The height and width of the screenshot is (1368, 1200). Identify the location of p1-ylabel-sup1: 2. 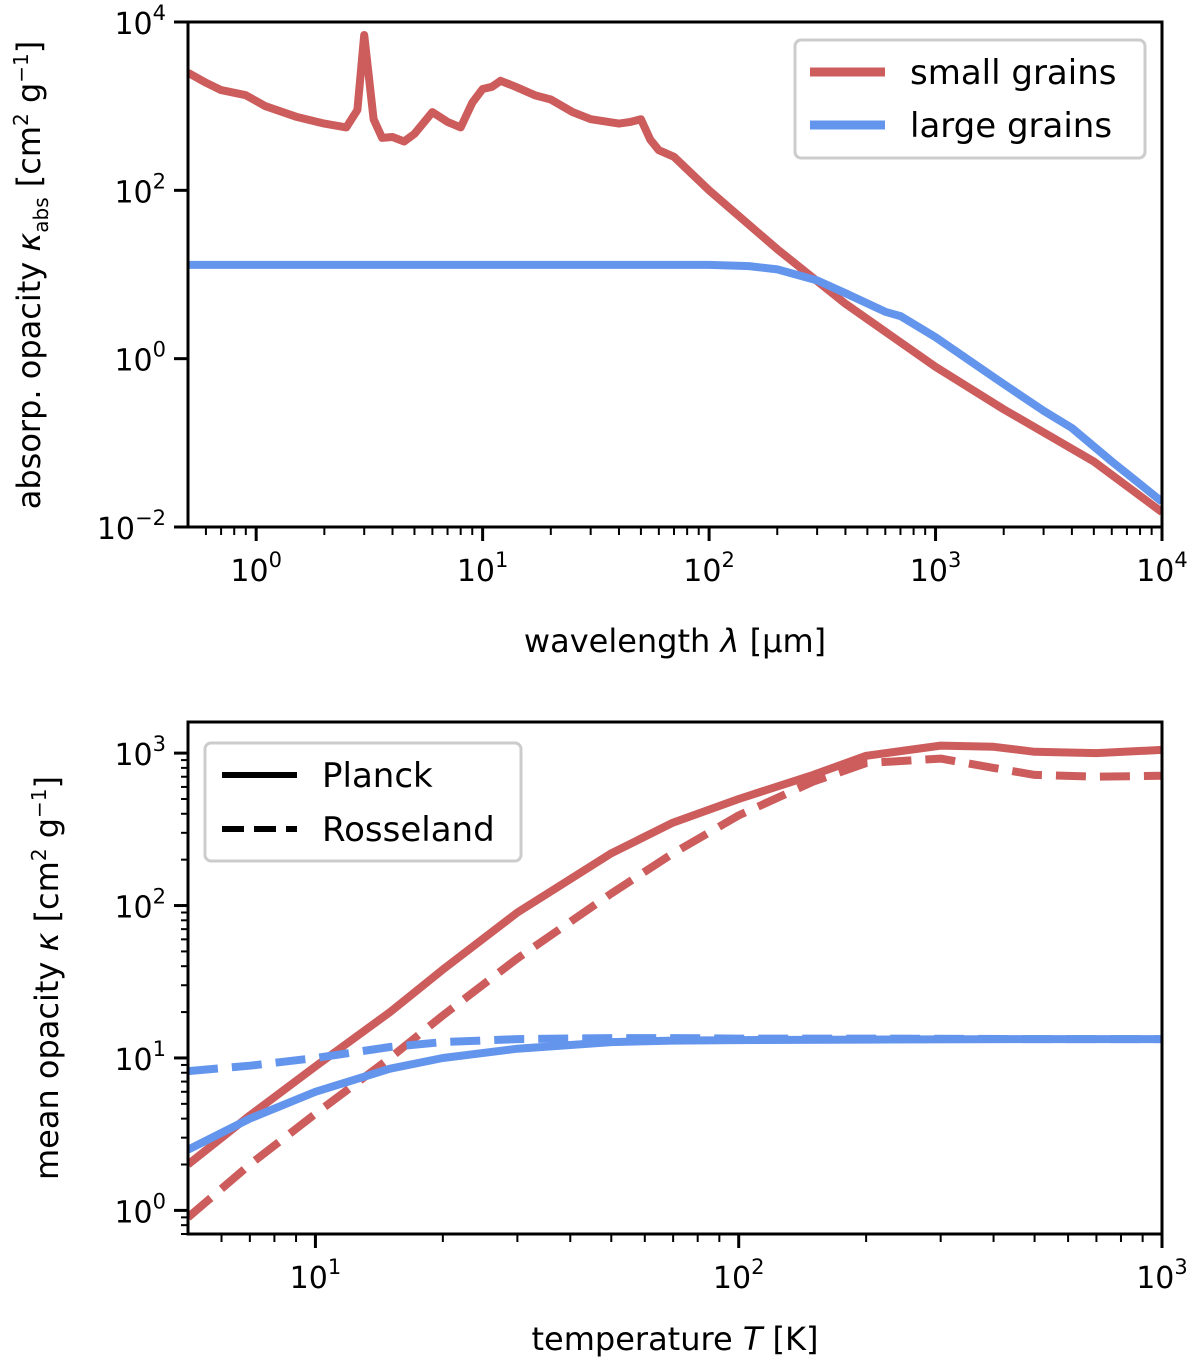
(21, 119).